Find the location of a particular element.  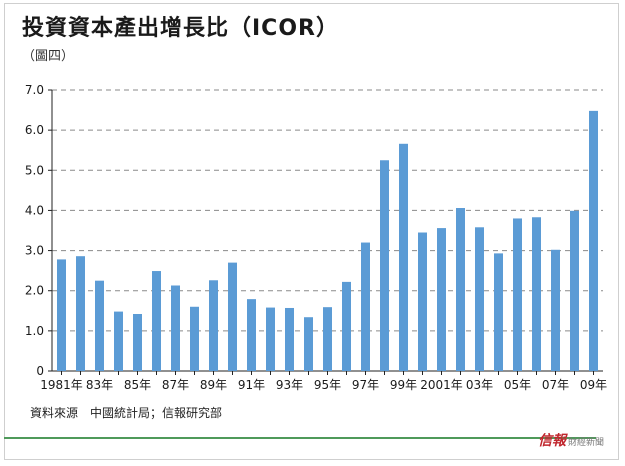

bar-2007 is located at coordinates (555, 310).